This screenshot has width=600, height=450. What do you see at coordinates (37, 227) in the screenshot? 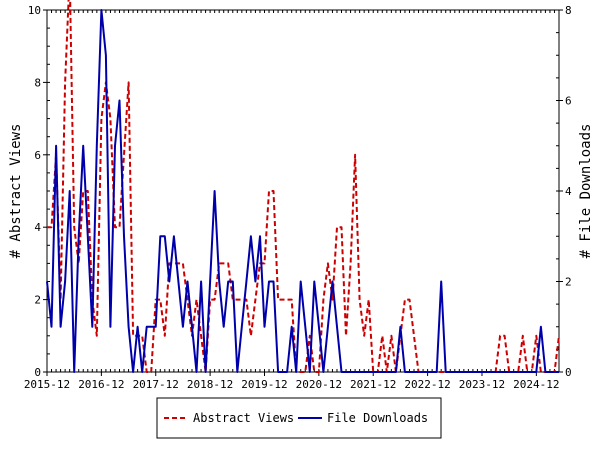
I see `y-tick-label: 4` at bounding box center [37, 227].